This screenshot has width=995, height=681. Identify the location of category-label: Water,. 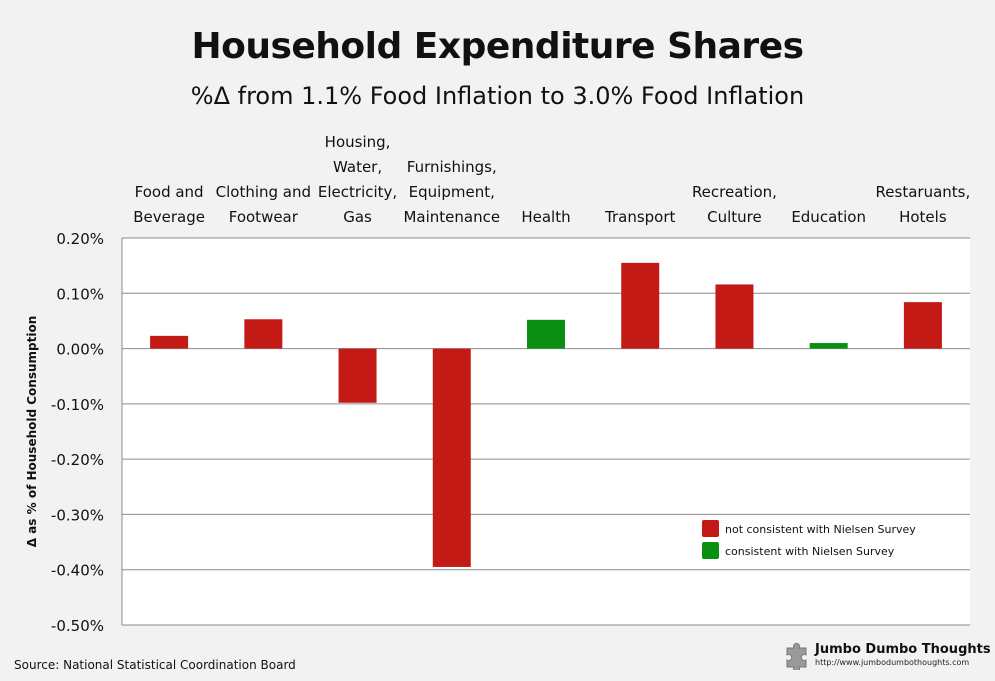
(357, 167).